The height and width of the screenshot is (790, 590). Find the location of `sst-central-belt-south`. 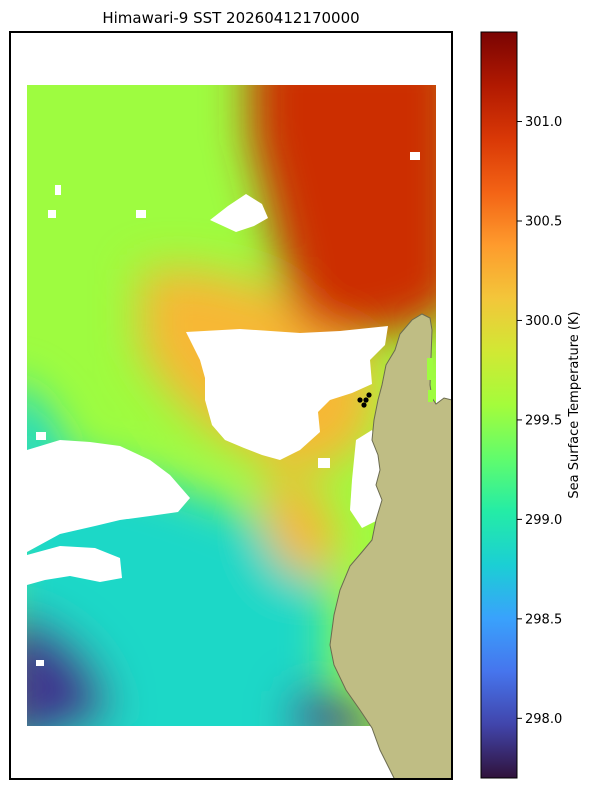

sst-central-belt-south is located at coordinates (301, 523).